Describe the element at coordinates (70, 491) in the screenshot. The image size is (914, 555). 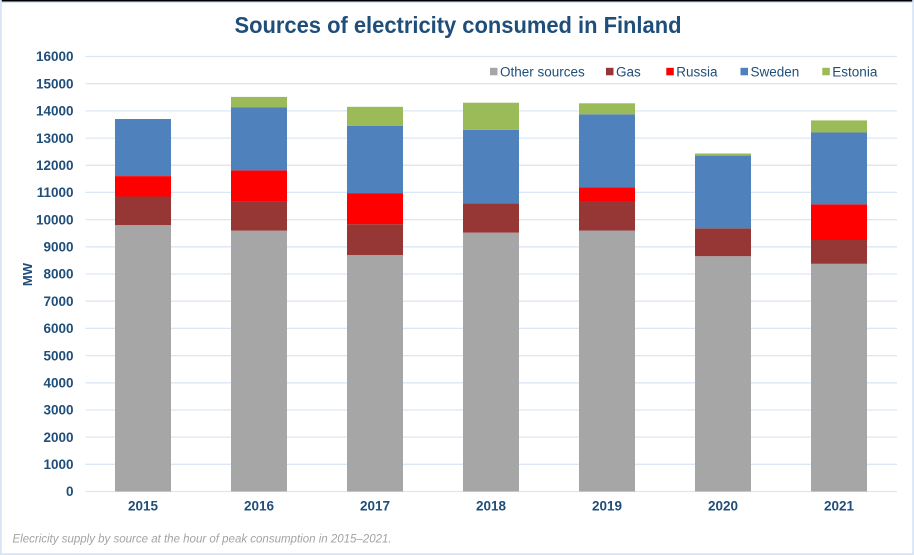
I see `svg-text: 0` at that location.